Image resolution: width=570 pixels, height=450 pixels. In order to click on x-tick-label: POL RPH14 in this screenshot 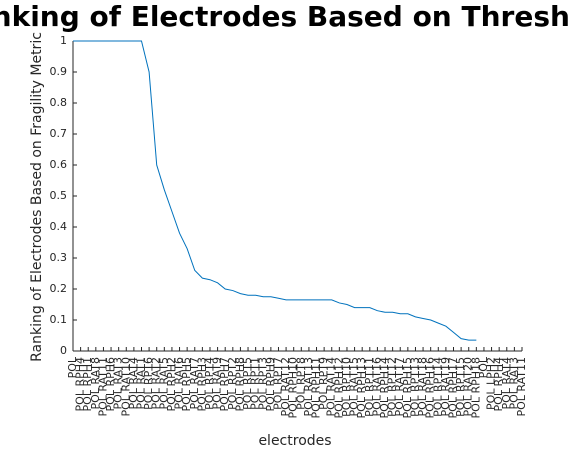, I will do `click(384, 387)`.